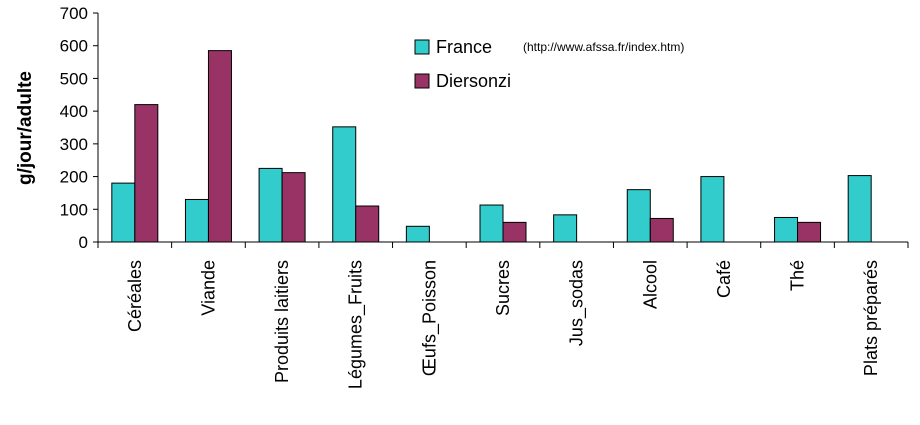 Image resolution: width=920 pixels, height=425 pixels. I want to click on legend-swatch-france, so click(422, 47).